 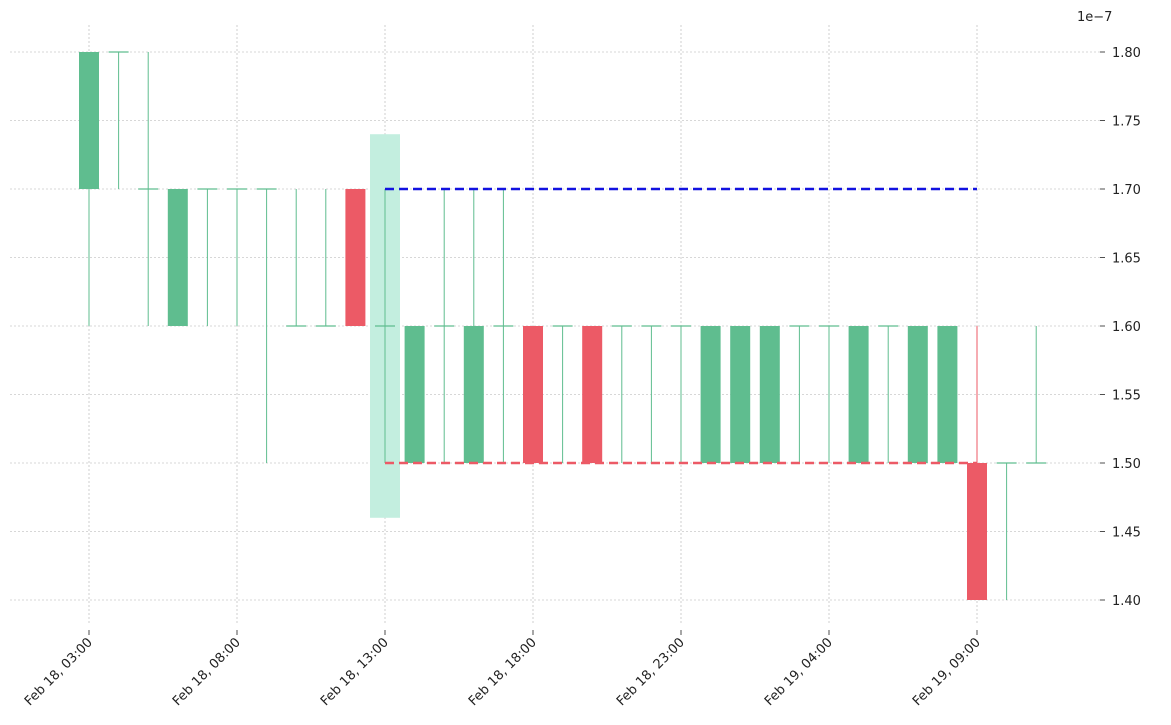 I want to click on y-scale-label: 1e−7, so click(x=1094, y=17).